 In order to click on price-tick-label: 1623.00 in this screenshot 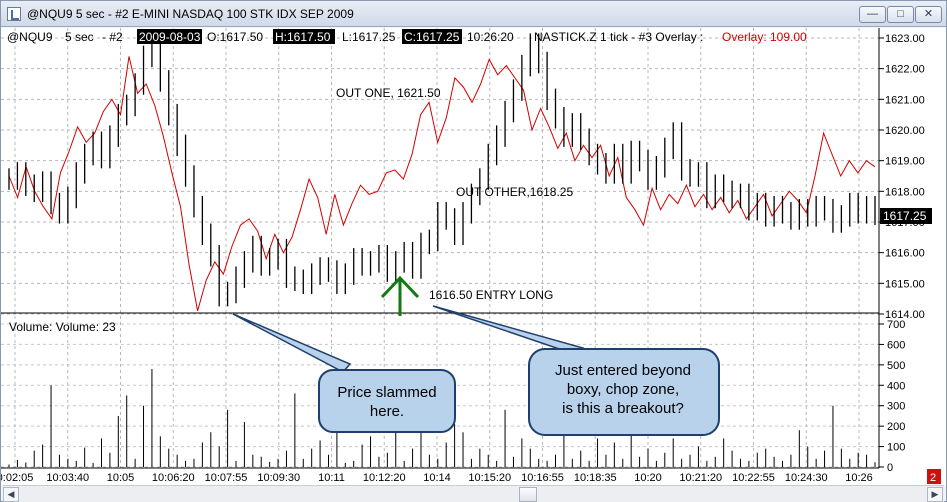, I will do `click(905, 39)`.